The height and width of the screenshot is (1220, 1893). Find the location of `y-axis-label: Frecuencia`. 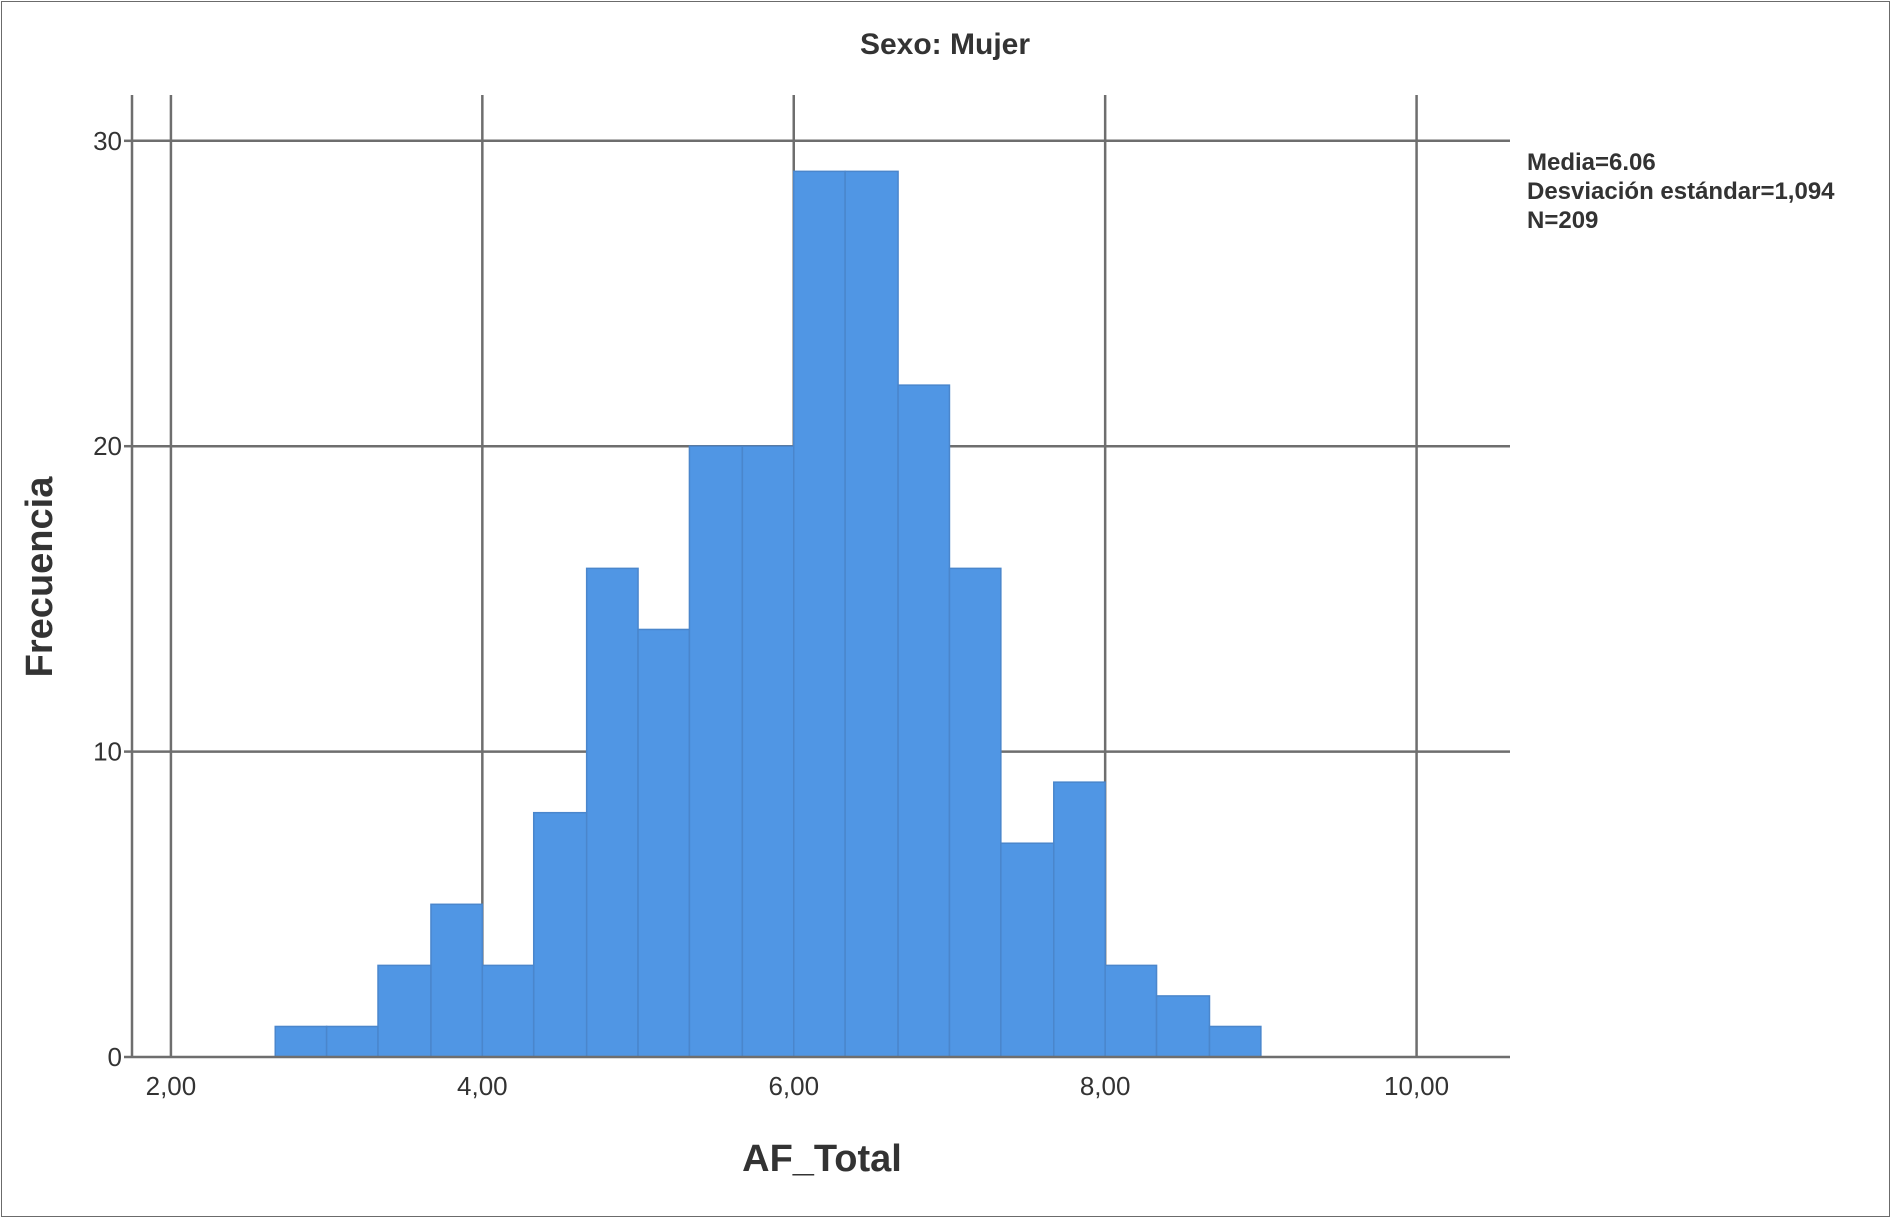

y-axis-label: Frecuencia is located at coordinates (40, 577).